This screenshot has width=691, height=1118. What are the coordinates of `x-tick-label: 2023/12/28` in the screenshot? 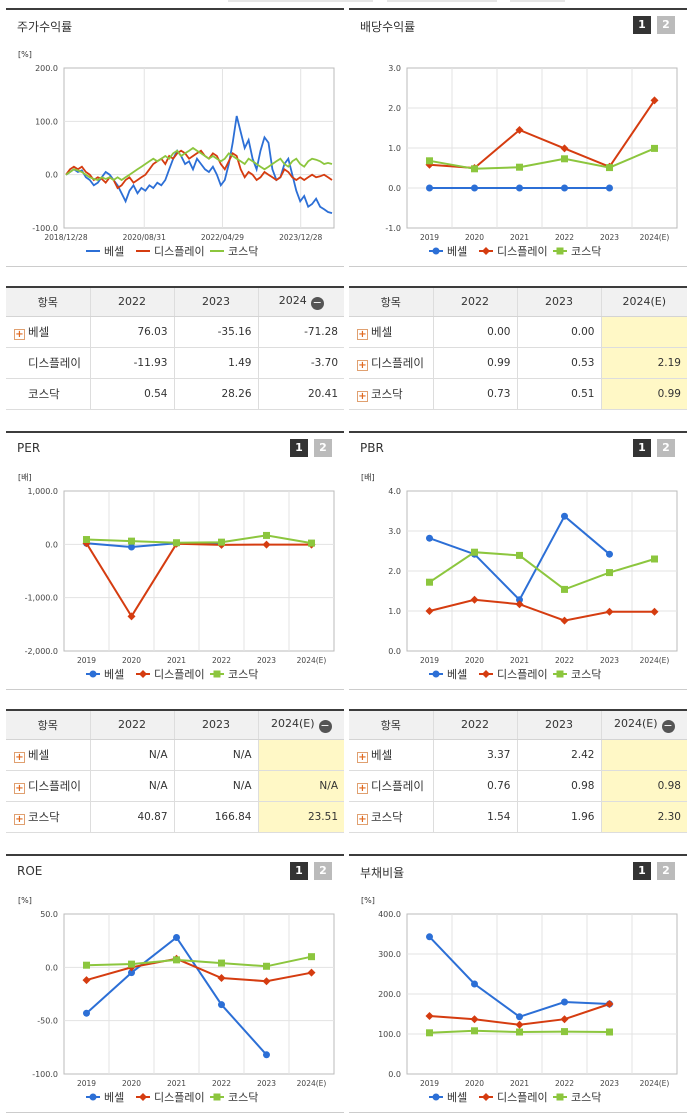 It's located at (300, 237).